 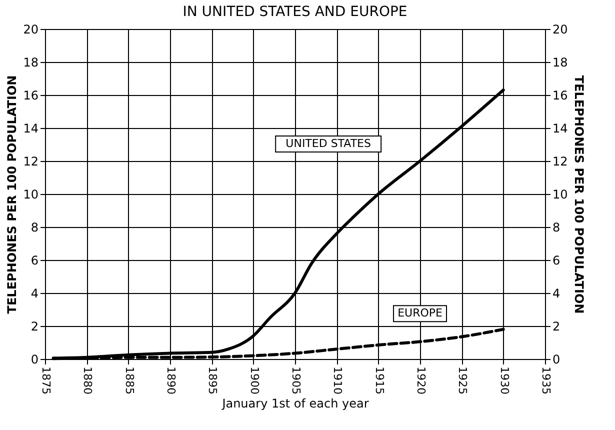 What do you see at coordinates (420, 313) in the screenshot?
I see `series-label: EUROPE` at bounding box center [420, 313].